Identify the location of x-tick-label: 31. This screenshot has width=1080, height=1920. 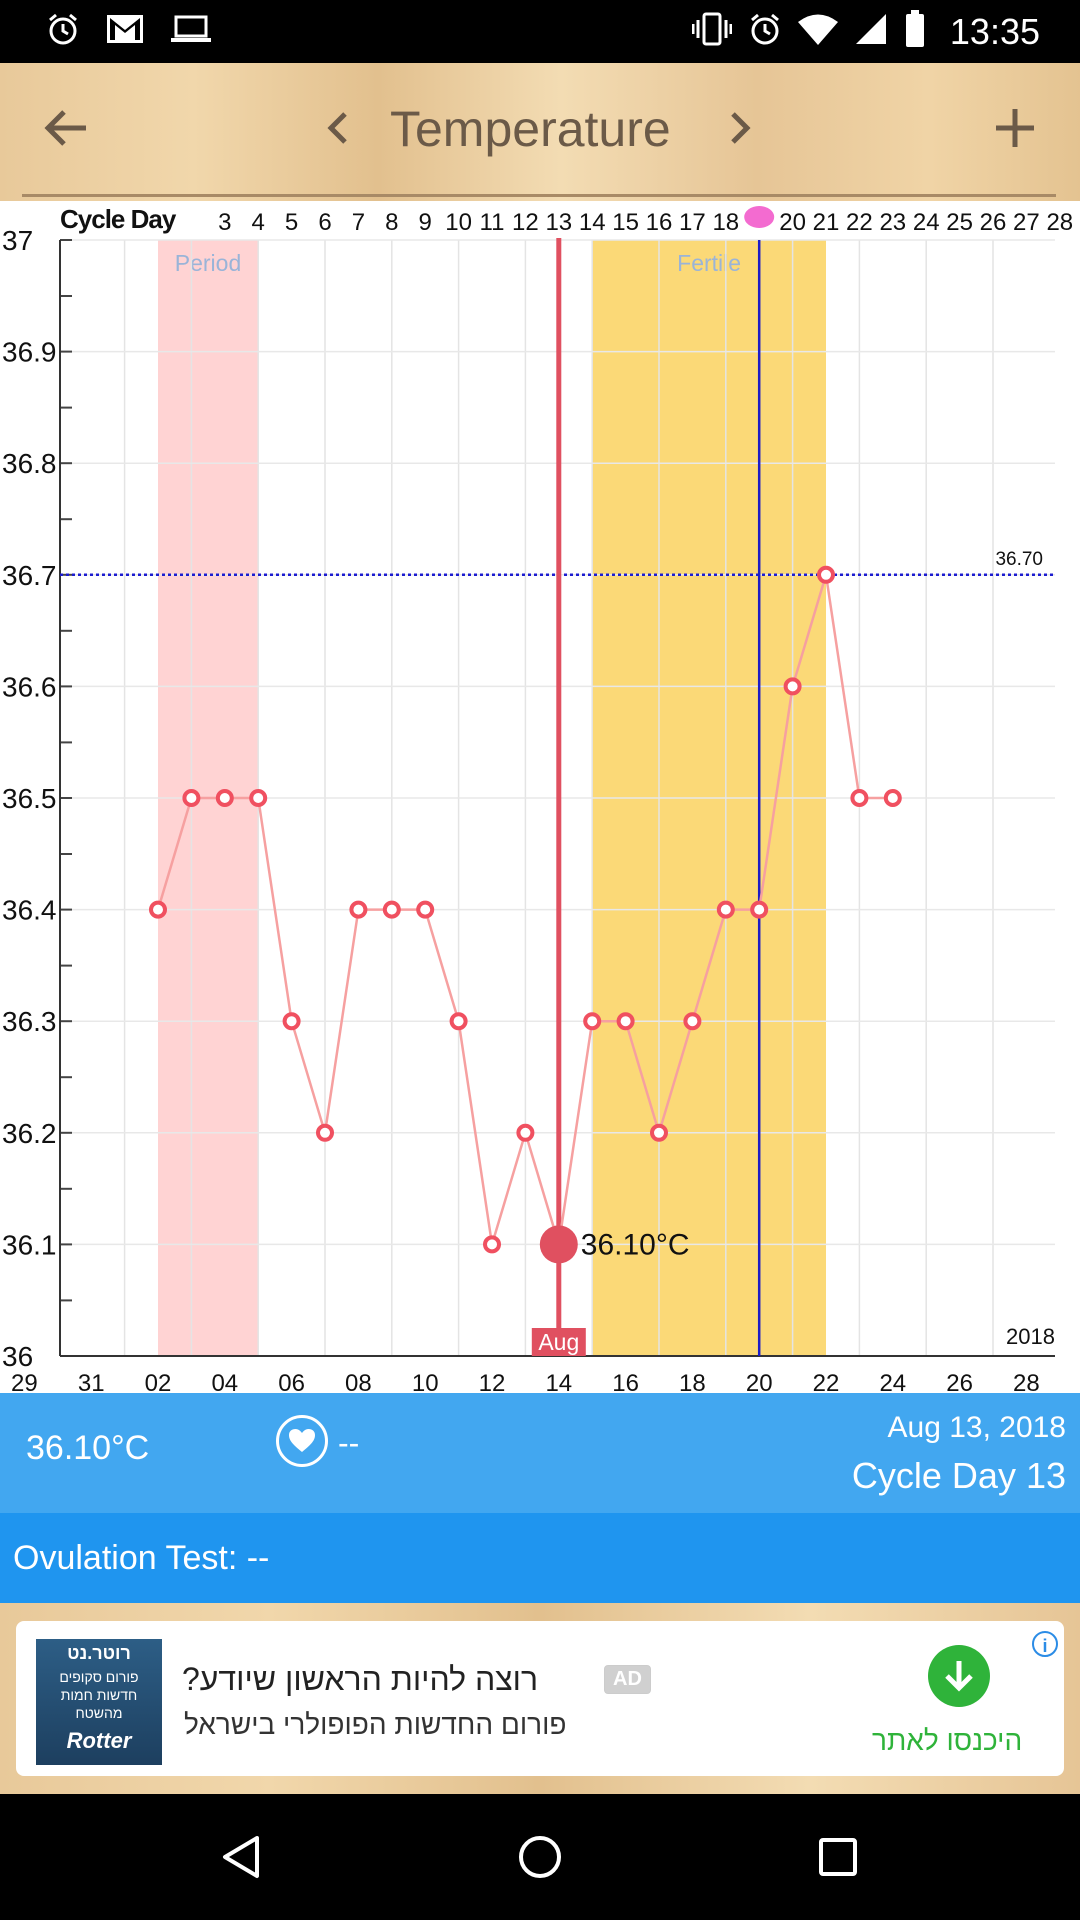
(91, 1381).